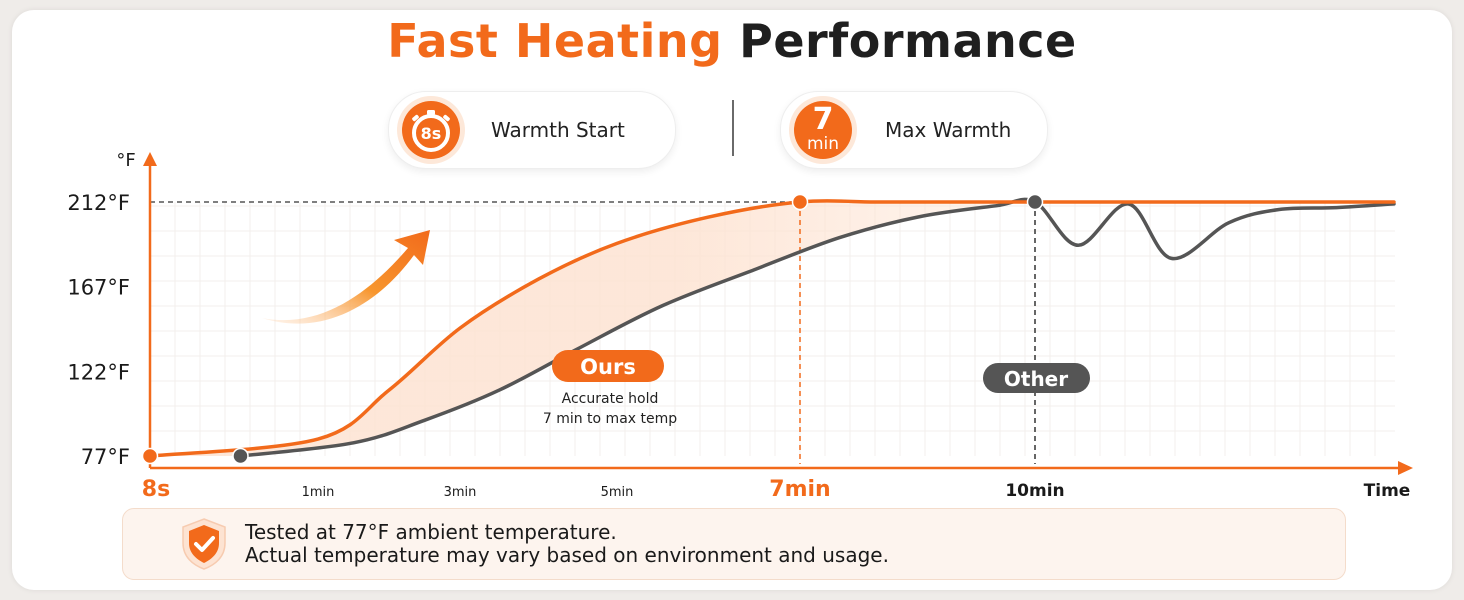 The width and height of the screenshot is (1464, 600). I want to click on shield-check-icon, so click(204, 544).